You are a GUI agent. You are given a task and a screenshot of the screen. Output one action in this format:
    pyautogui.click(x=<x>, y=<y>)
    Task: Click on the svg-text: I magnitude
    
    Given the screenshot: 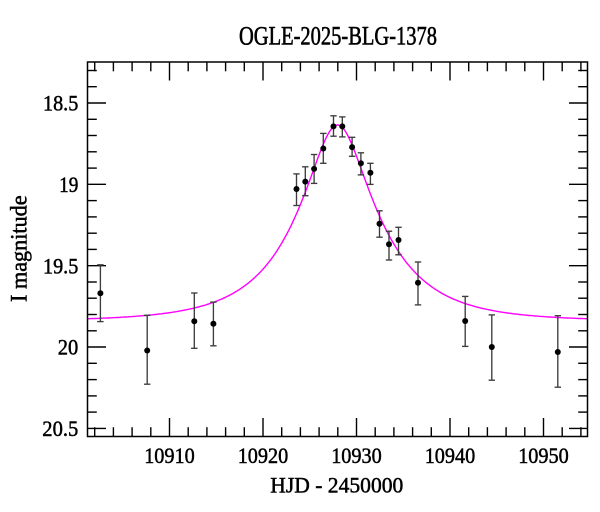 What is the action you would take?
    pyautogui.click(x=19, y=248)
    